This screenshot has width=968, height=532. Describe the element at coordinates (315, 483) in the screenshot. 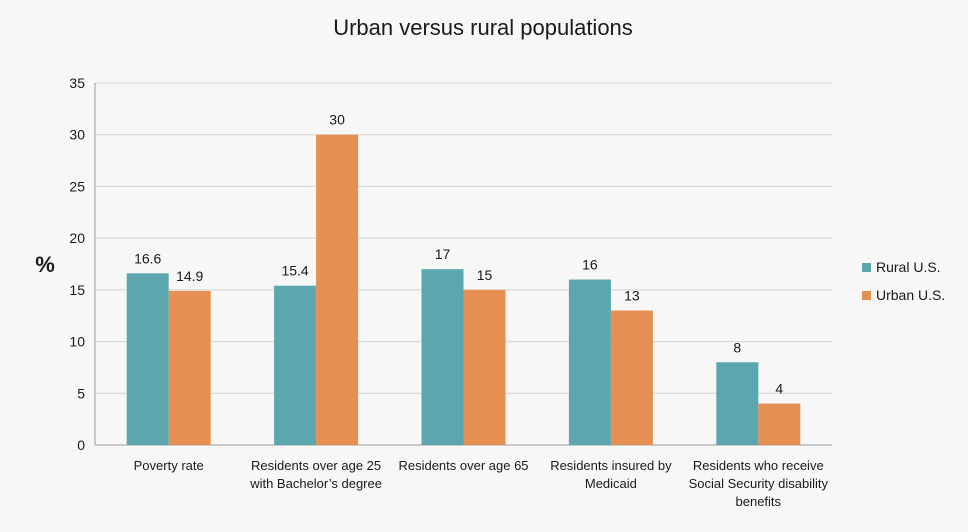

I see `x-category-line: with Bachelor’s degree` at that location.